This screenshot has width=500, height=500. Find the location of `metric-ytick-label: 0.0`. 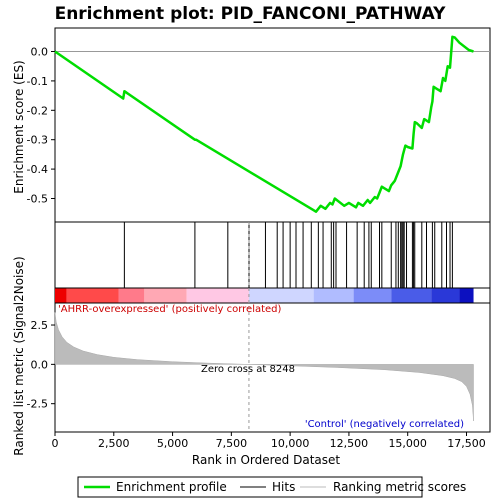

metric-ytick-label: 0.0 is located at coordinates (40, 364).